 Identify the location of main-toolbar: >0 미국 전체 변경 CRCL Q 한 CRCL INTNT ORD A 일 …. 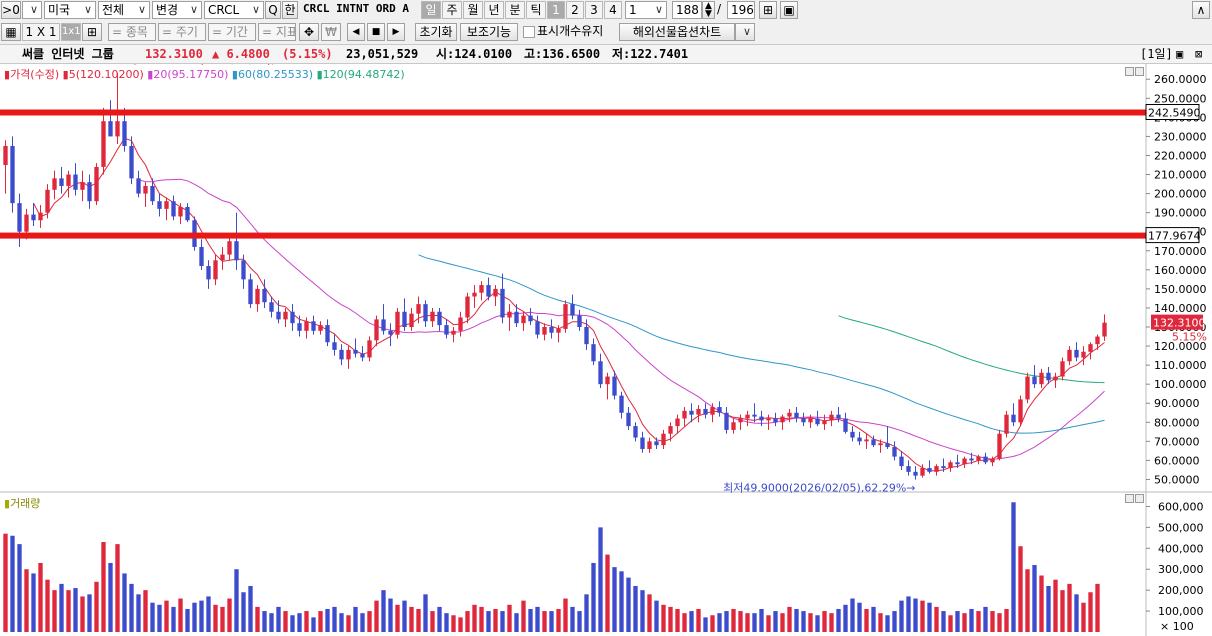
(606, 11).